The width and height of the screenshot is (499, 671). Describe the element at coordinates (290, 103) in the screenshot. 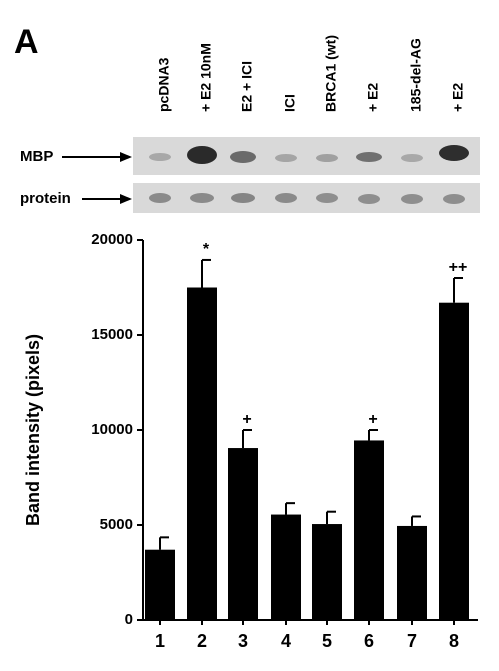

I see `lane-label: ICI` at that location.